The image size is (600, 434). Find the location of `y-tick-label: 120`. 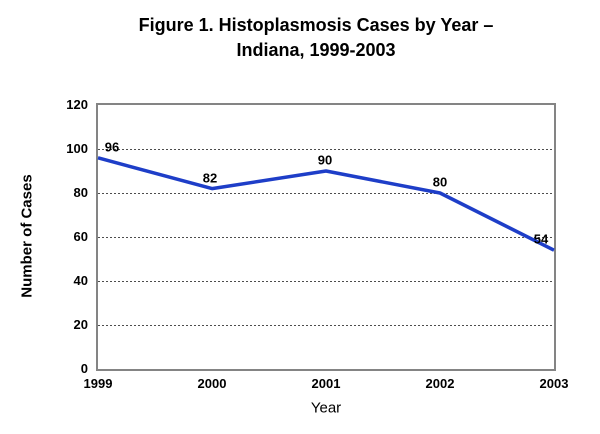

y-tick-label: 120 is located at coordinates (77, 104).